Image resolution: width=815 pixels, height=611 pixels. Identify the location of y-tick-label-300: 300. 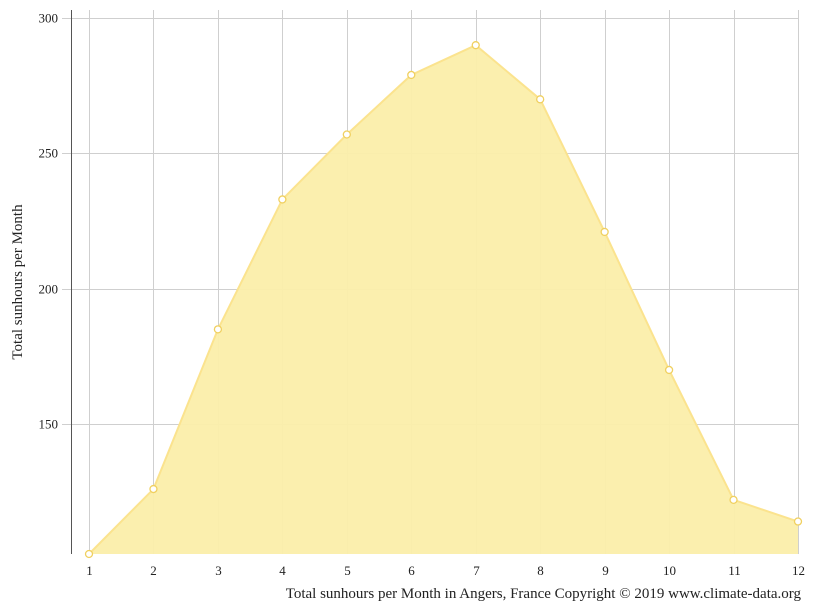
(49, 18).